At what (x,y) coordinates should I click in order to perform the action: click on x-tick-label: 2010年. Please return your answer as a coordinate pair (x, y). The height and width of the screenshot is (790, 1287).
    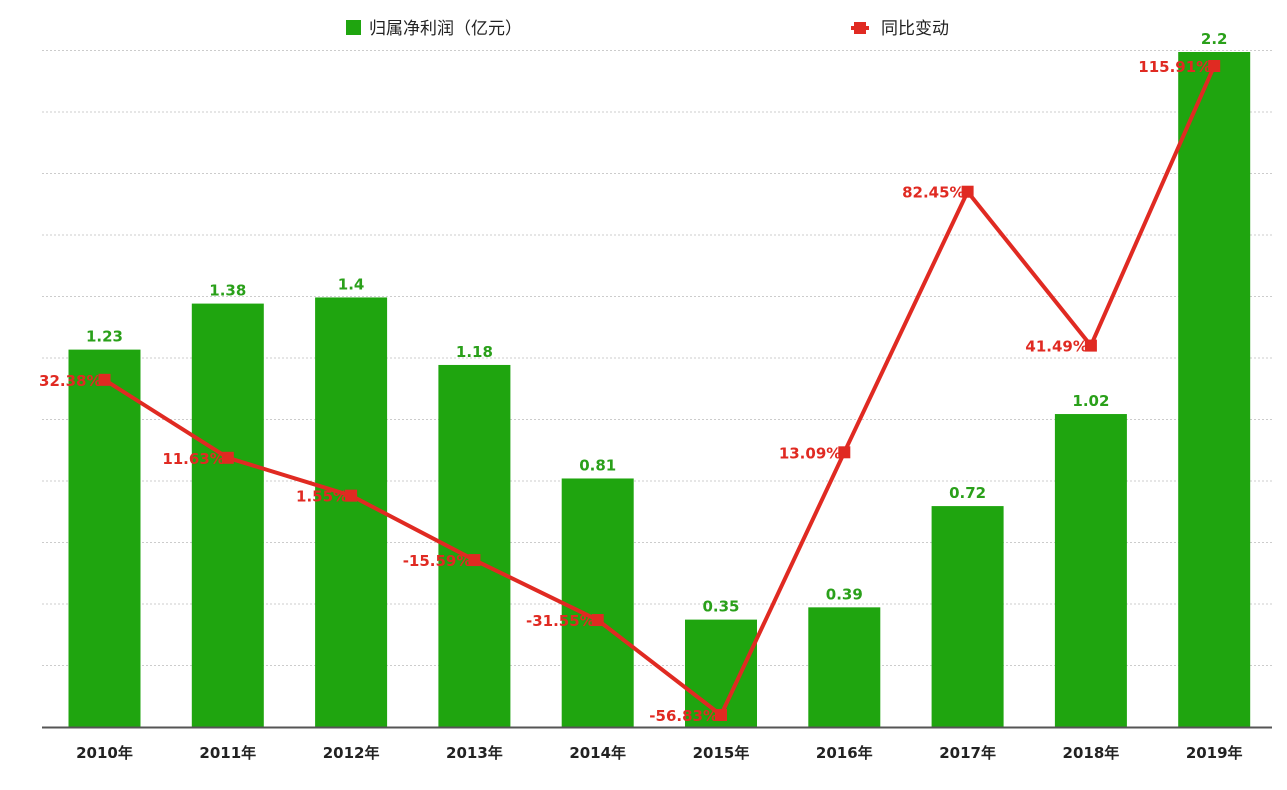
    Looking at the image, I should click on (104, 753).